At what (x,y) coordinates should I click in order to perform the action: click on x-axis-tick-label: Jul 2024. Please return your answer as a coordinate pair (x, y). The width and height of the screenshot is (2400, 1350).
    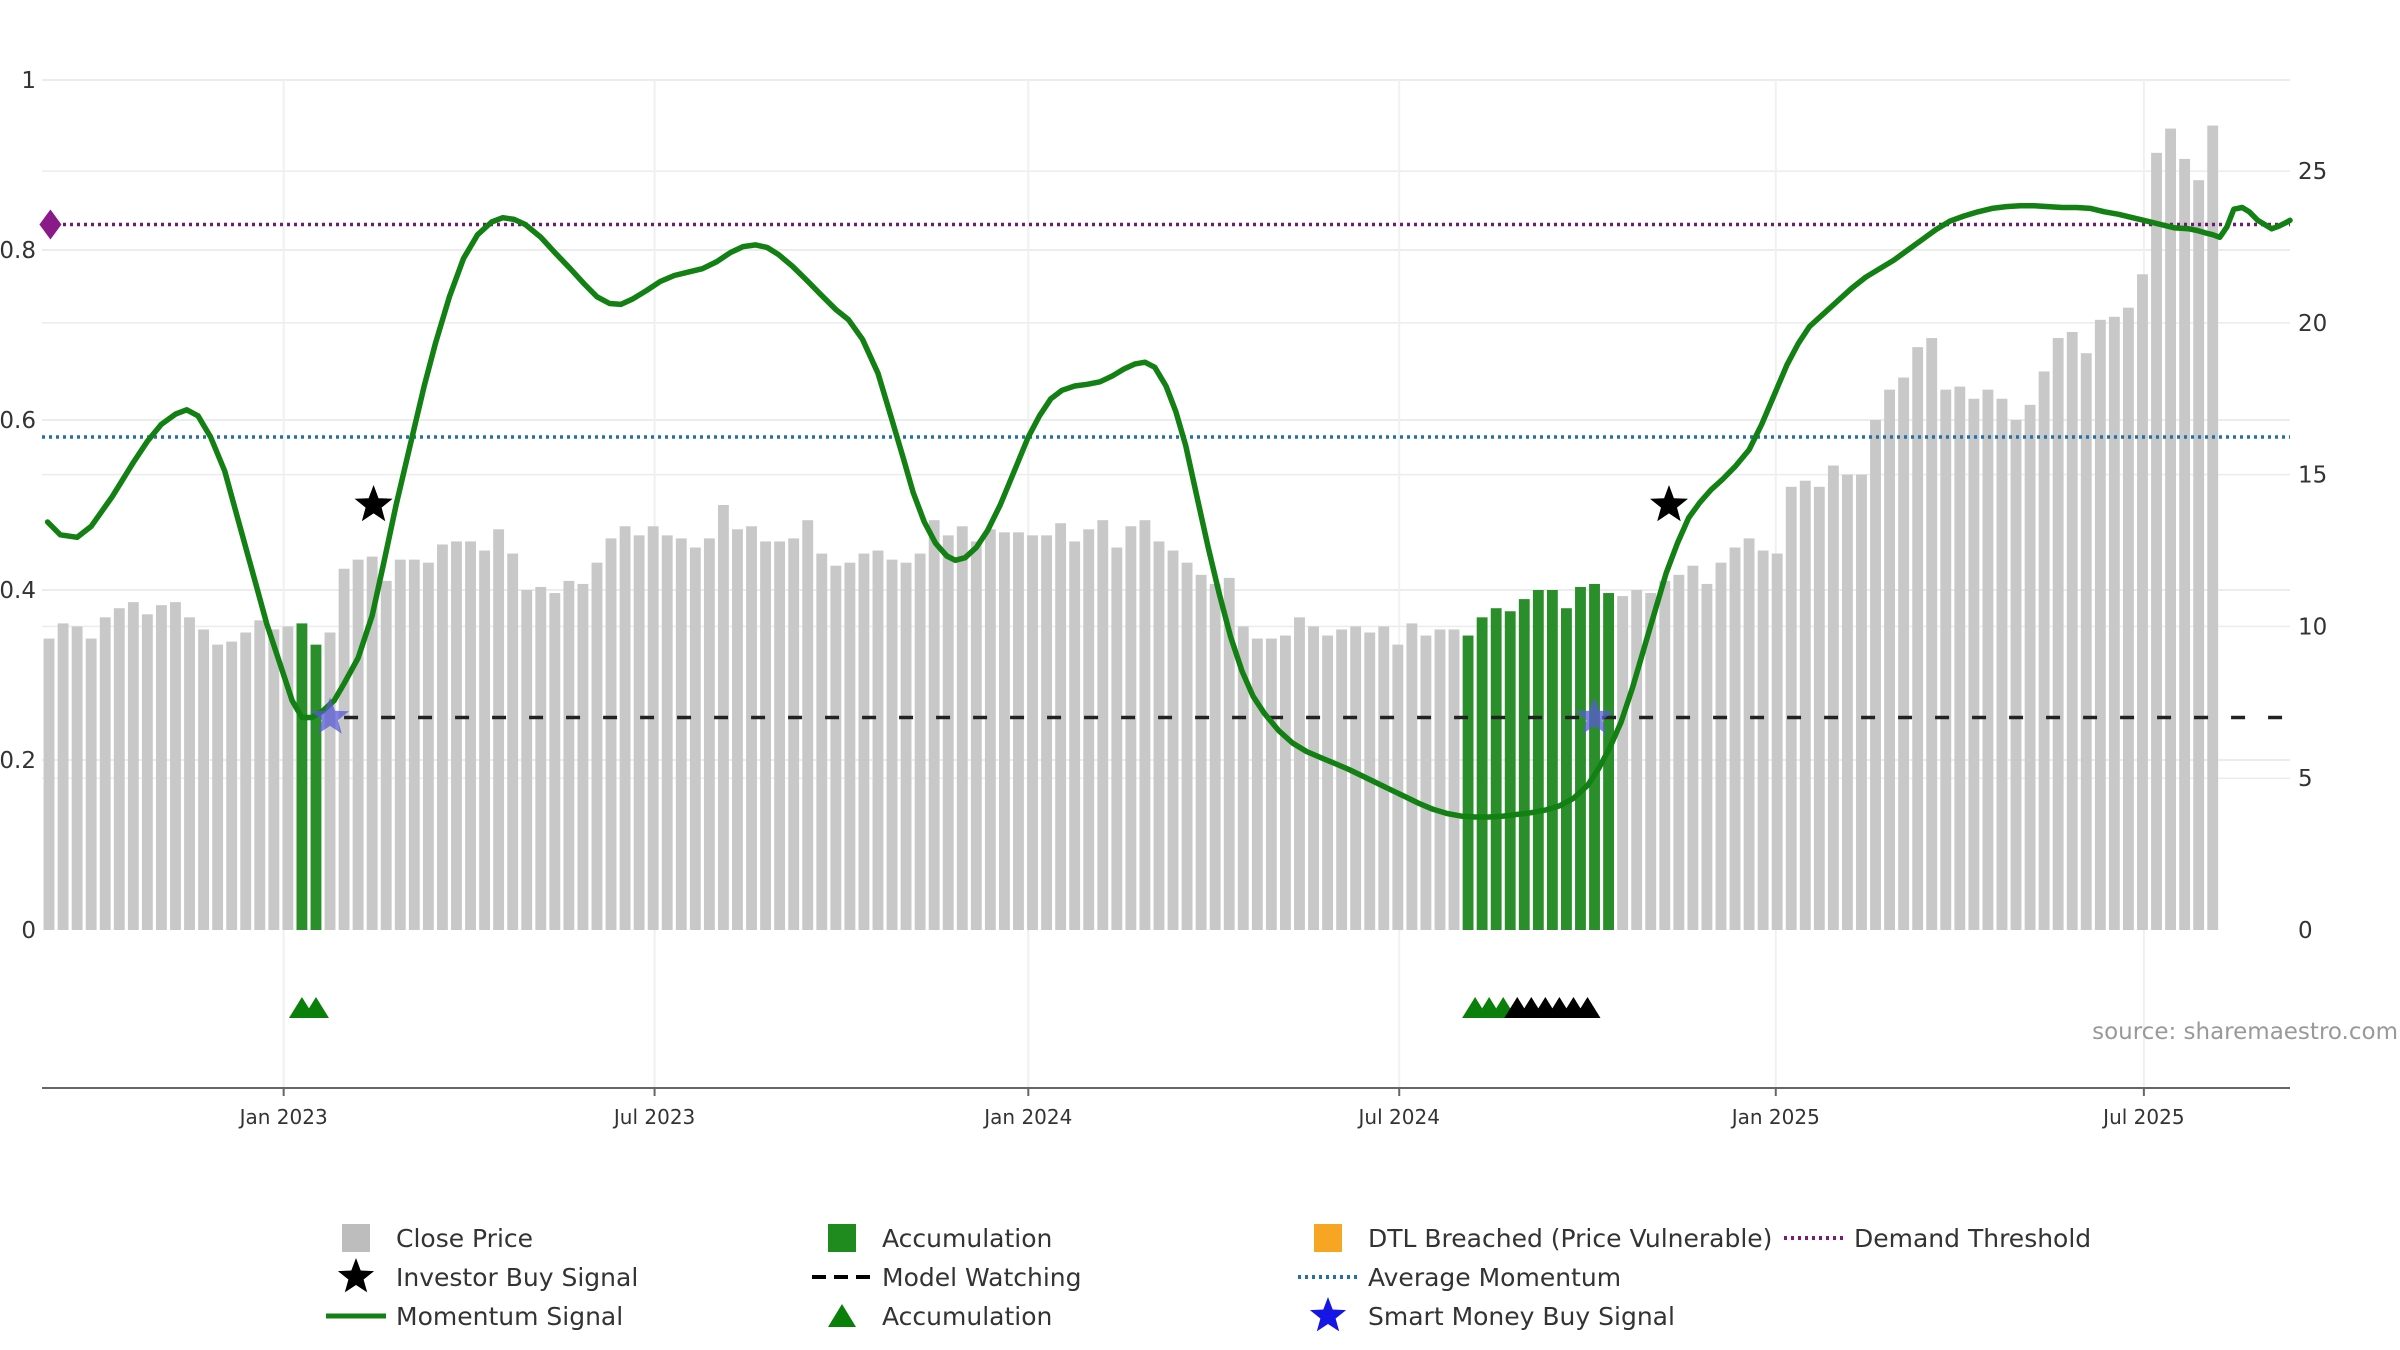
    Looking at the image, I should click on (1398, 1117).